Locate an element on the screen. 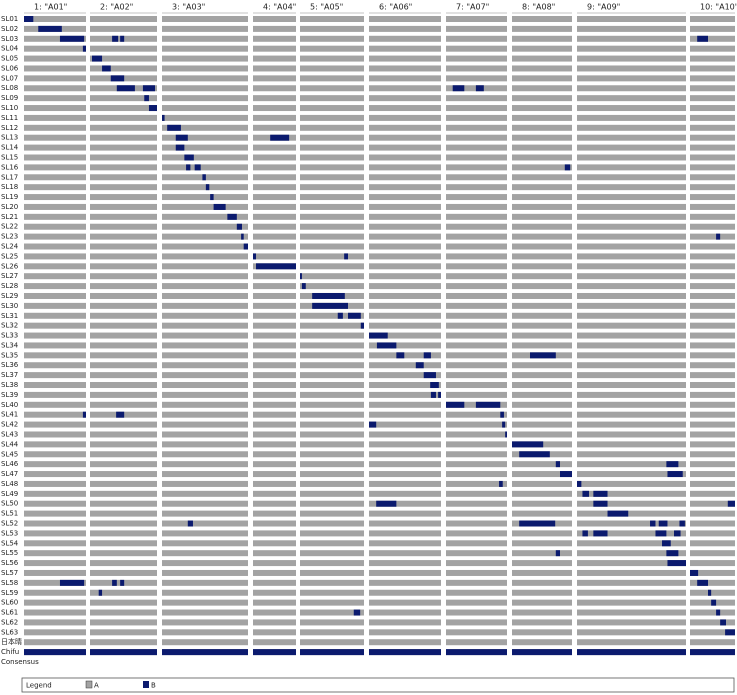 The image size is (737, 695). row-label: SL18 is located at coordinates (9, 187).